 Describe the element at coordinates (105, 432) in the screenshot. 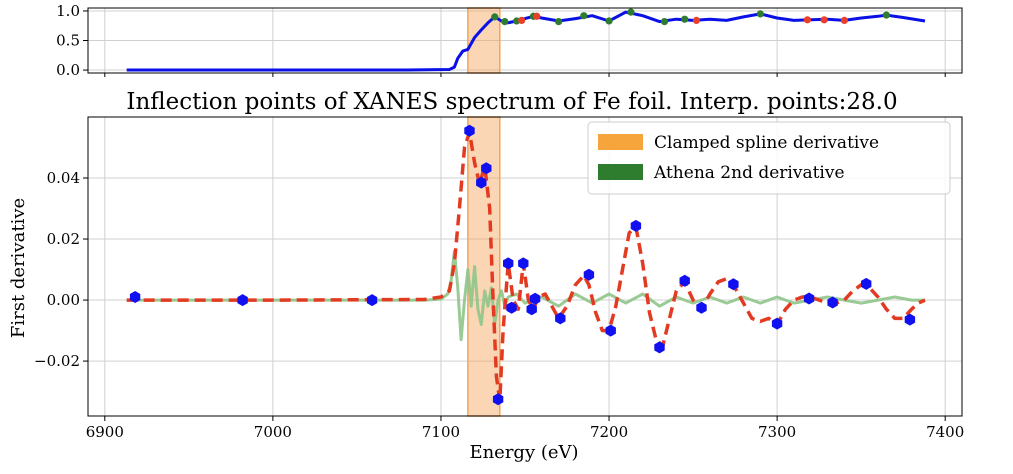

I see `x-tick-label: 6900` at that location.